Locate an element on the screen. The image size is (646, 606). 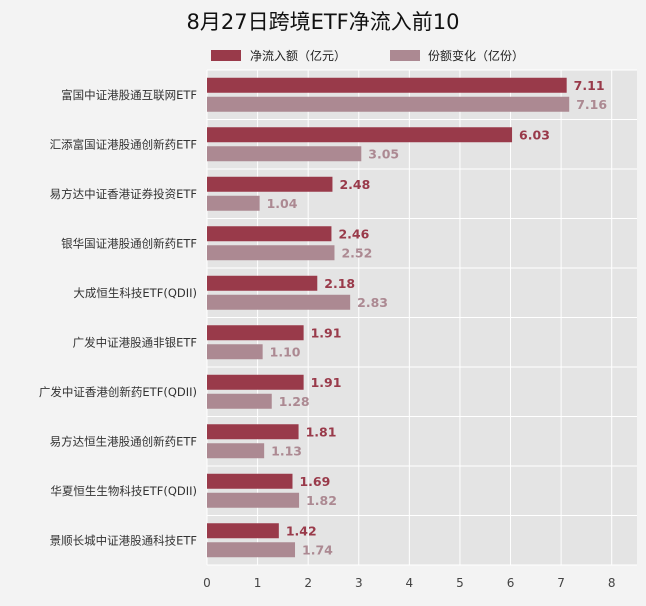
legend: 净流入额（亿元） 份额变化（亿份） is located at coordinates (367, 55).